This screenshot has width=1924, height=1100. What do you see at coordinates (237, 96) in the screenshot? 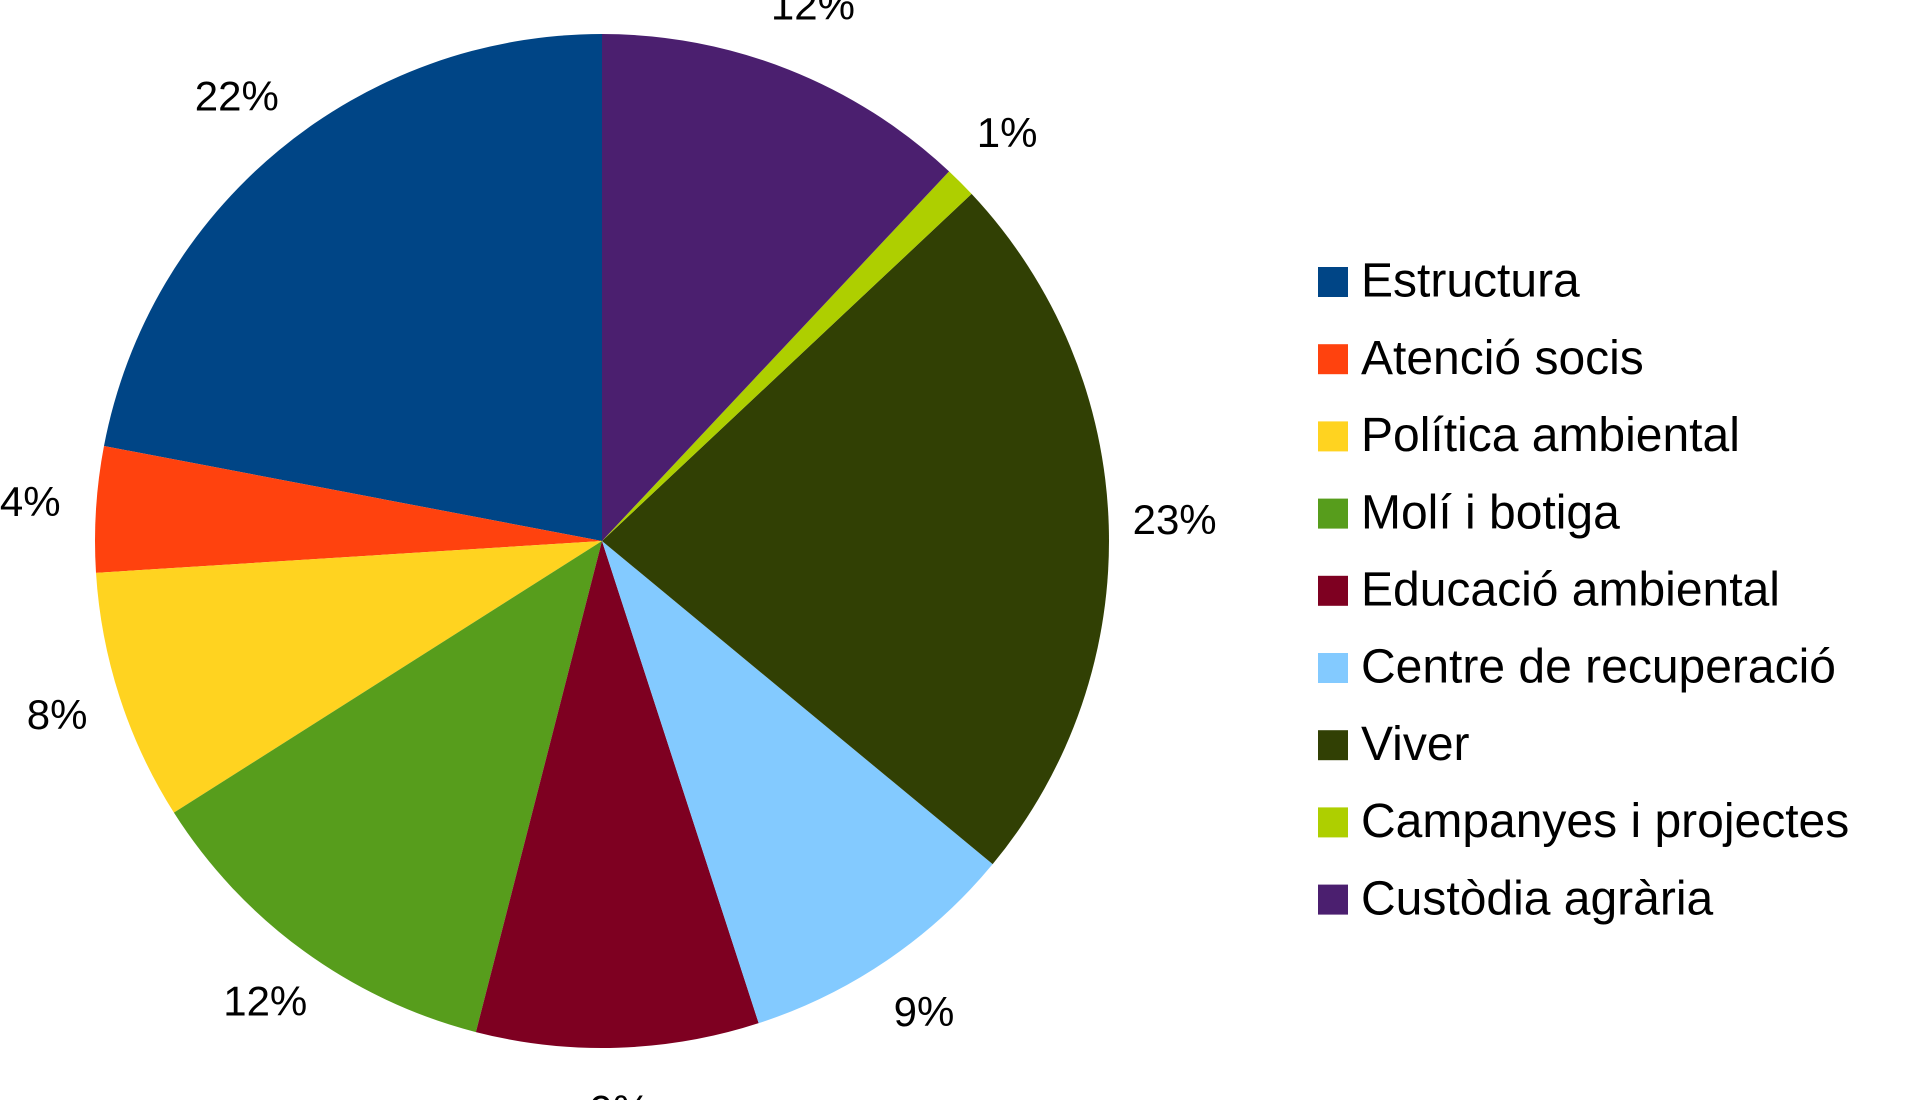
I see `slice-label: 22%` at bounding box center [237, 96].